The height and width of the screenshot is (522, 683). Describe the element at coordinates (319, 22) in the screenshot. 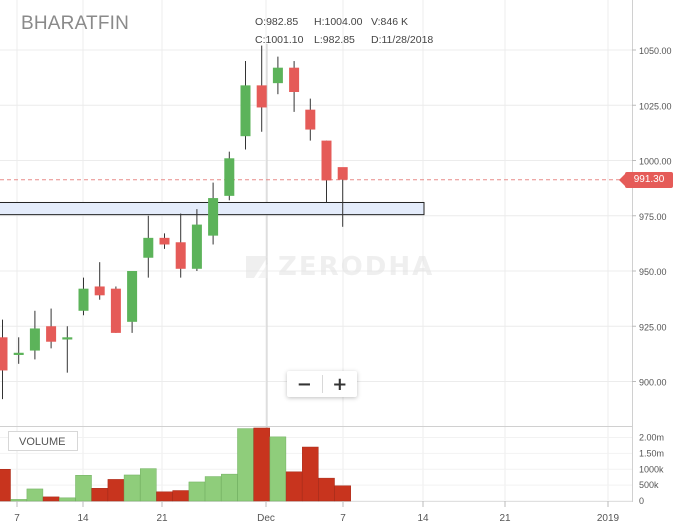

I see `high-label: H:` at that location.